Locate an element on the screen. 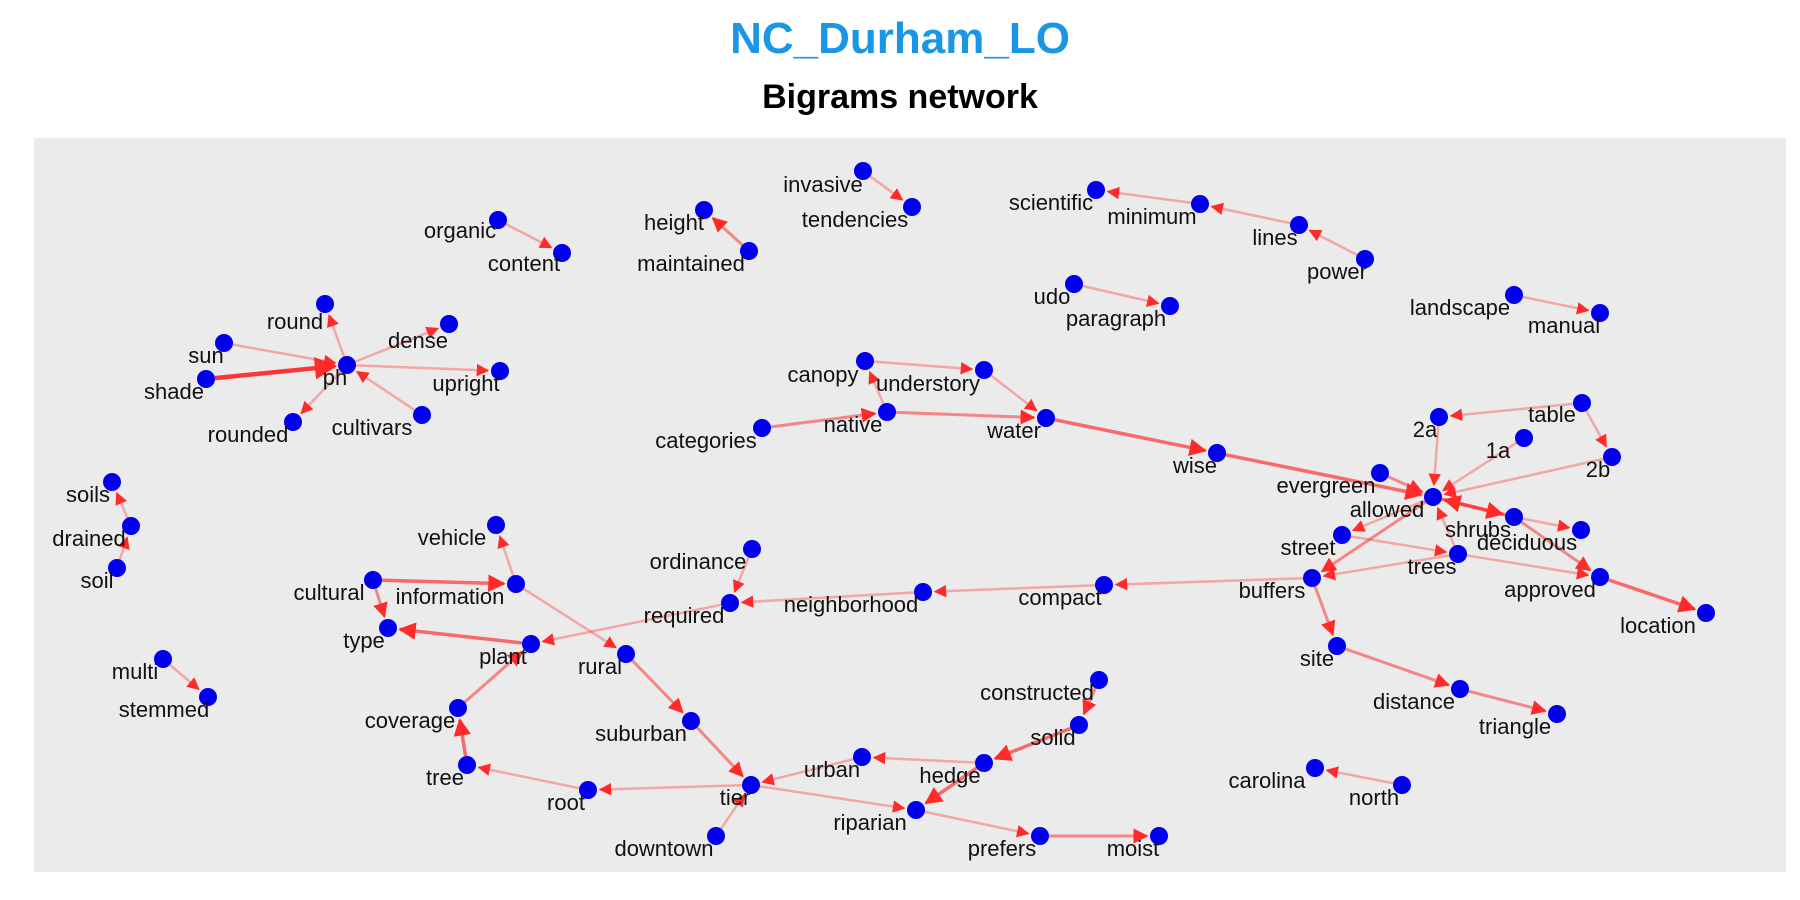  edge-compact-neighborhood is located at coordinates (1014, 591).